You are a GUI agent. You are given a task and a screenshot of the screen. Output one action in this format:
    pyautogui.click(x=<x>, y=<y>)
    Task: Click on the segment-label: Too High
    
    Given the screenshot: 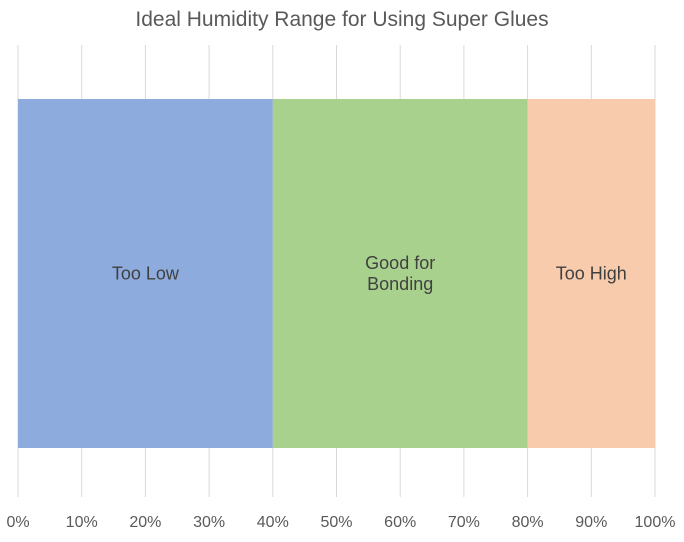 What is the action you would take?
    pyautogui.click(x=591, y=274)
    